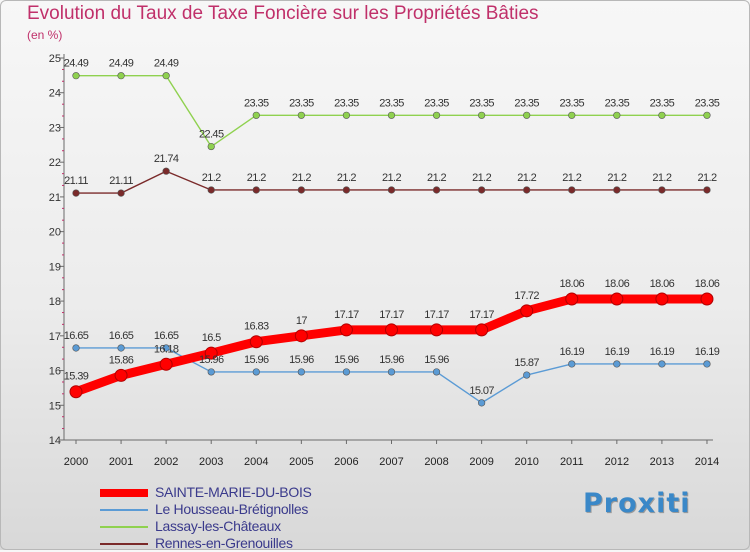 This screenshot has height=552, width=750. What do you see at coordinates (301, 462) in the screenshot?
I see `x-tick-label: 2005` at bounding box center [301, 462].